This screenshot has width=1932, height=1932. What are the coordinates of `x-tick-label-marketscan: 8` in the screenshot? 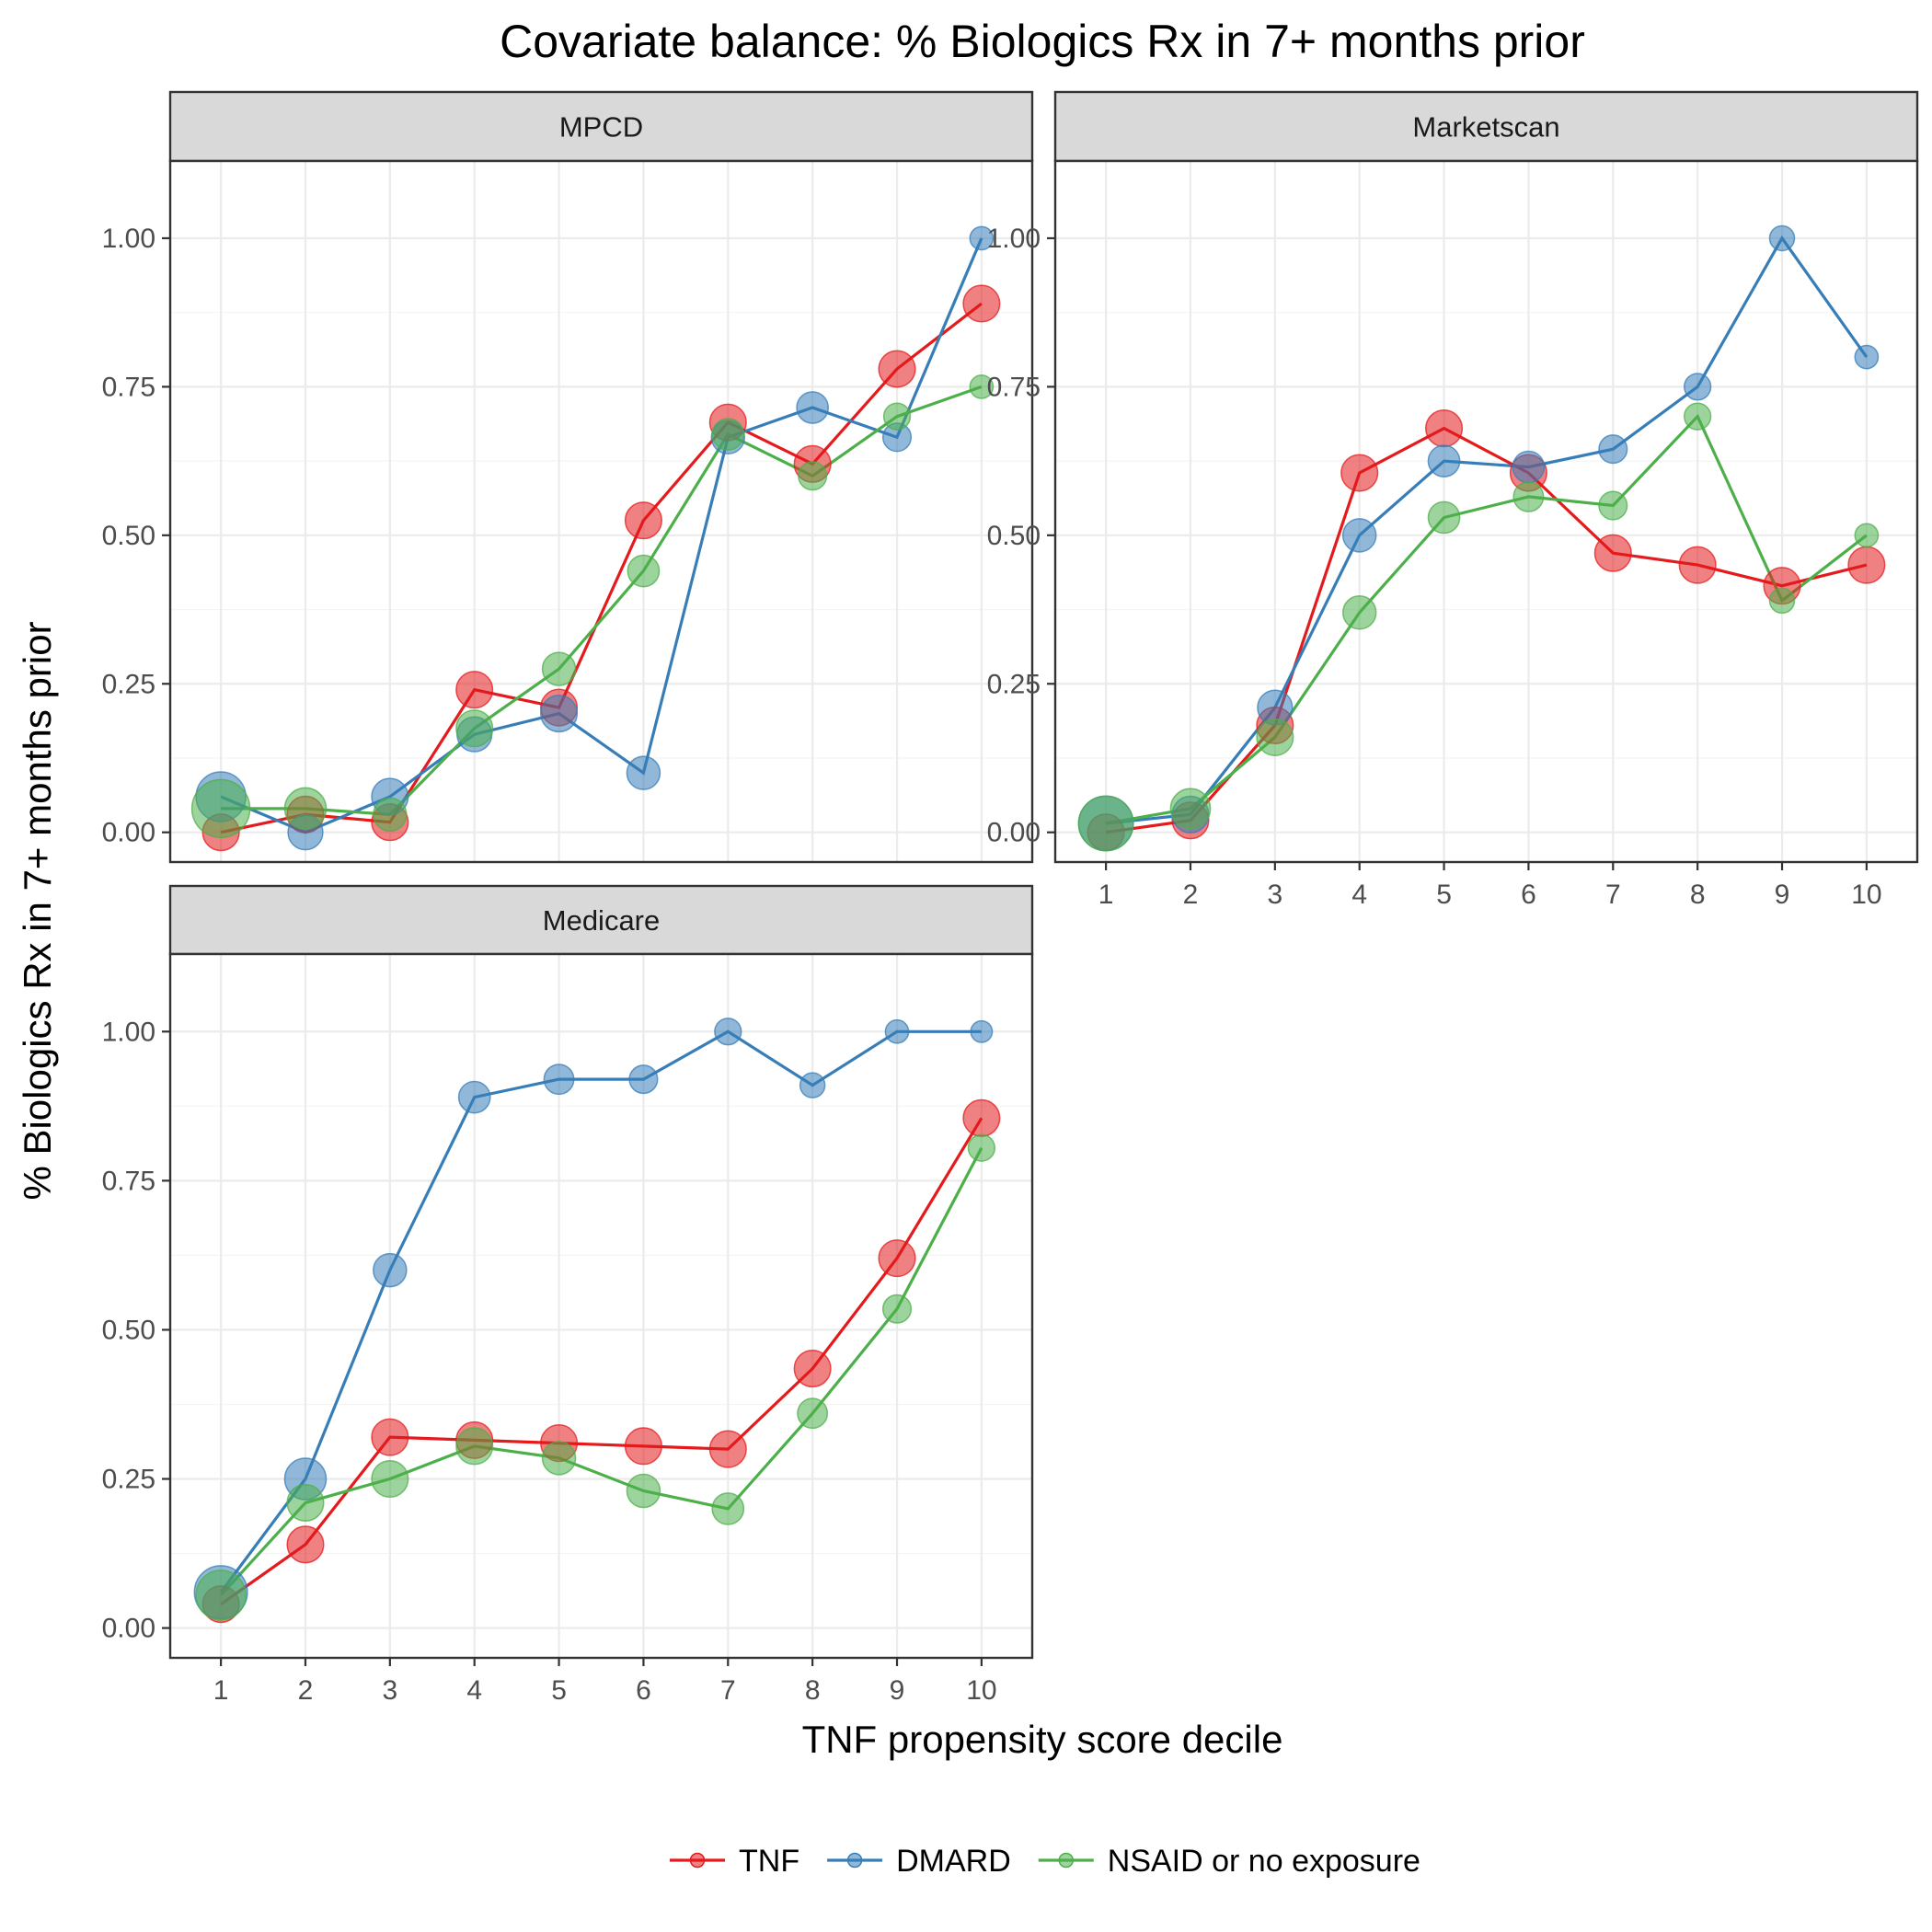 It's located at (1698, 895).